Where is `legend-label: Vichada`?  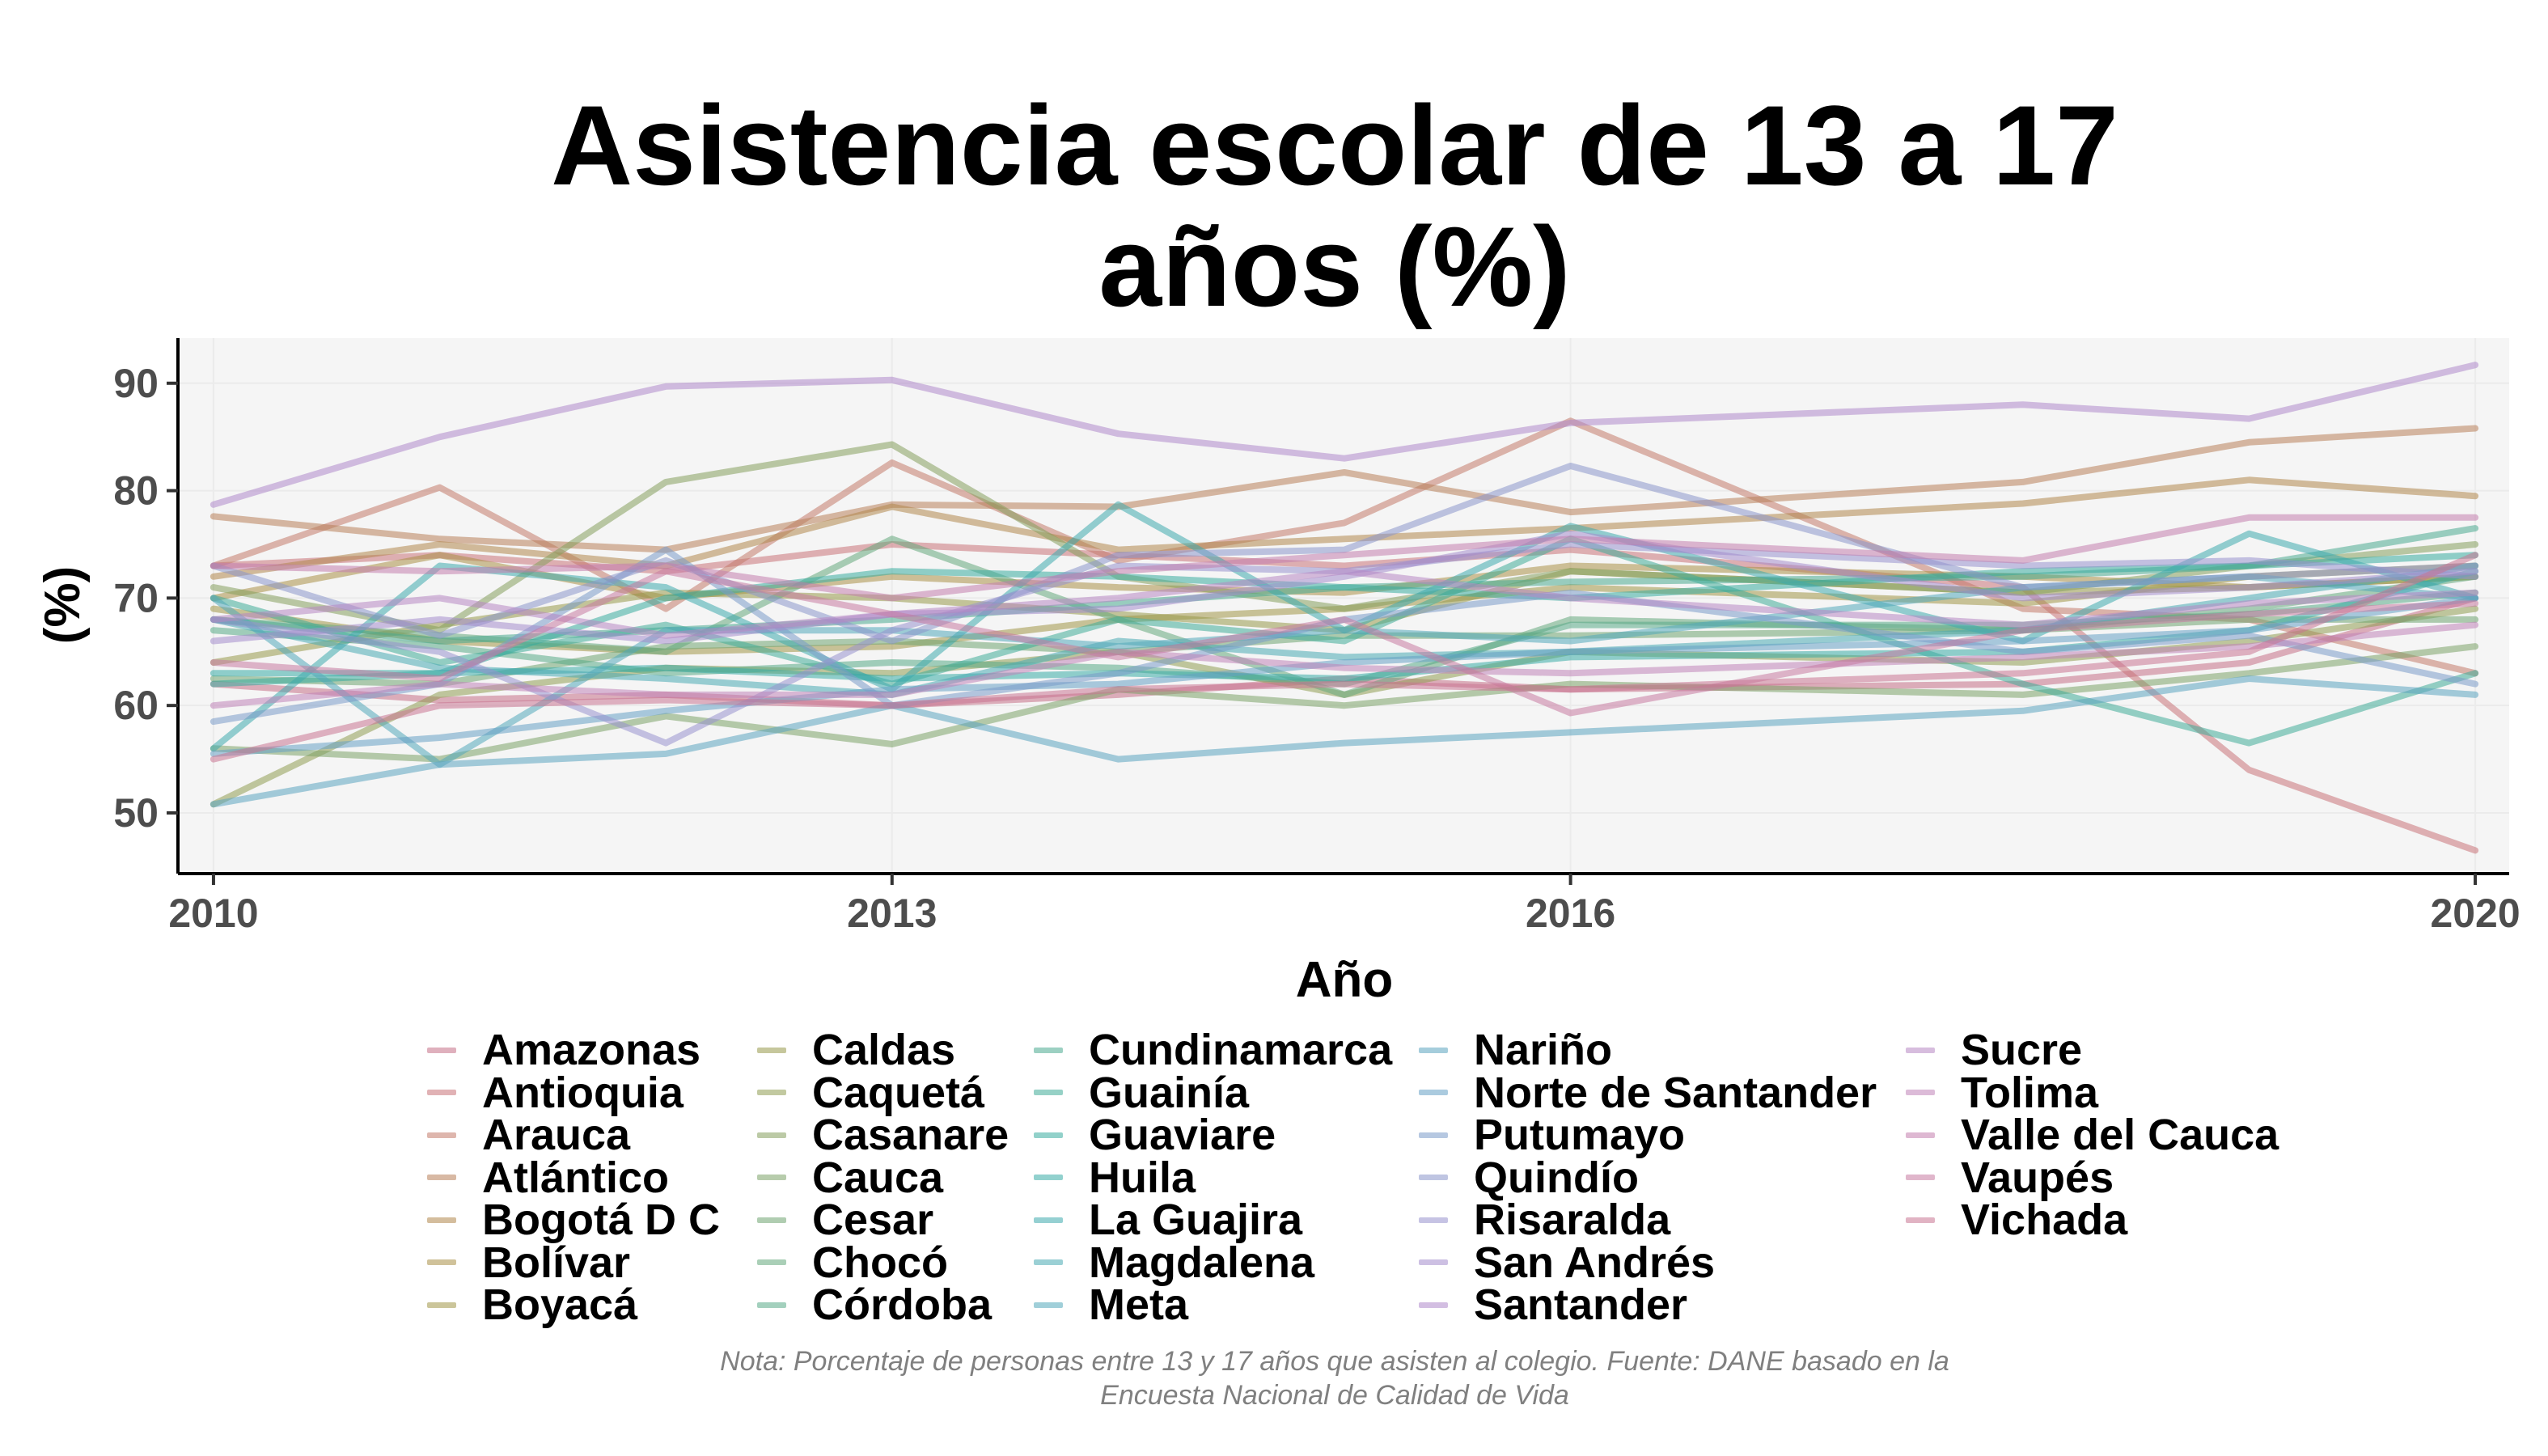
legend-label: Vichada is located at coordinates (2045, 1220).